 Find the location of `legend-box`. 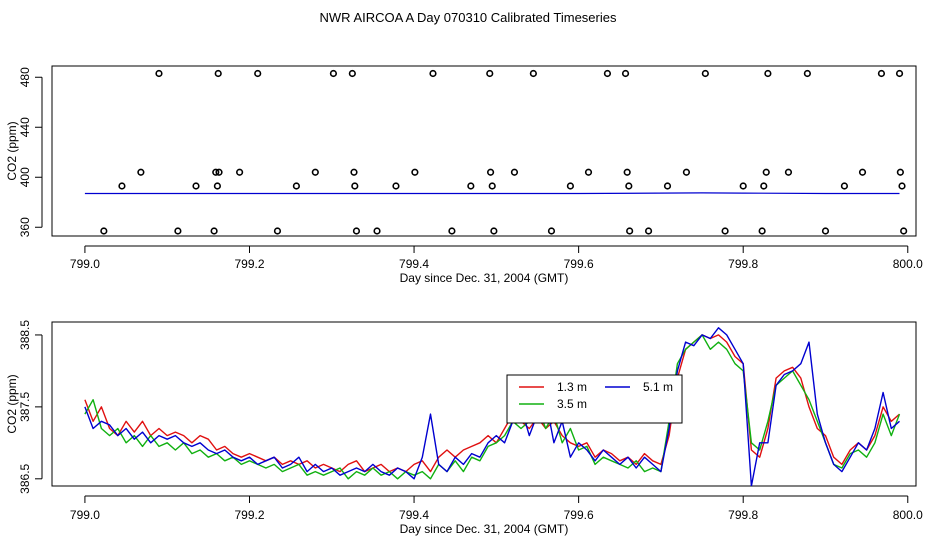

legend-box is located at coordinates (594, 399).